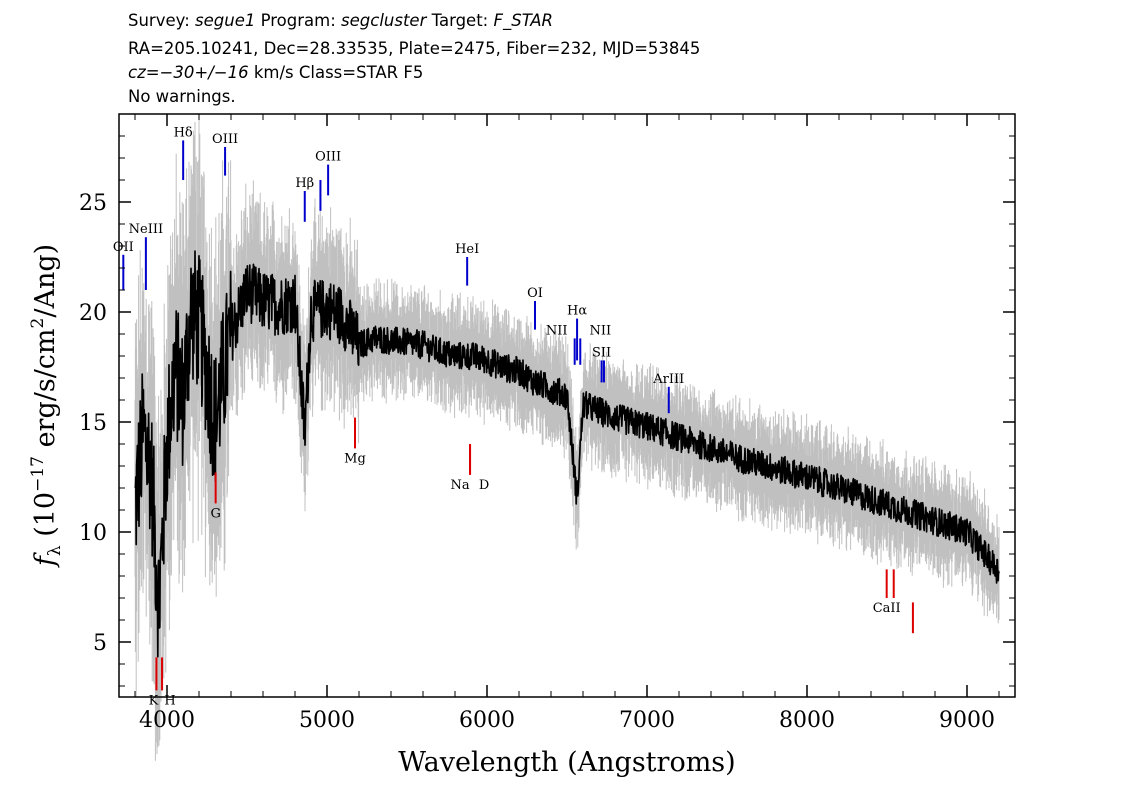 Image resolution: width=1134 pixels, height=810 pixels. What do you see at coordinates (188, 72) in the screenshot?
I see `redshift-value: cz=−30+/−16` at bounding box center [188, 72].